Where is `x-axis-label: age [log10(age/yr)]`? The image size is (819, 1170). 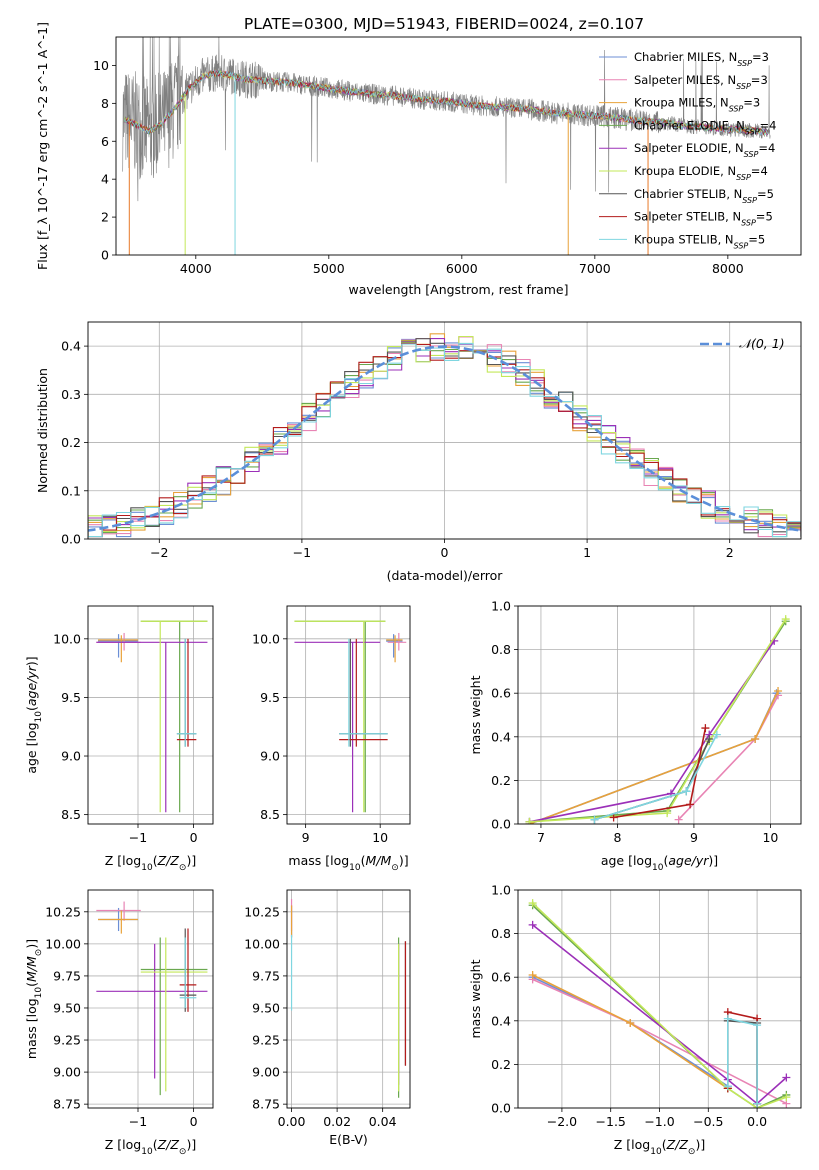
x-axis-label: age [log10(age/yr)] is located at coordinates (659, 863).